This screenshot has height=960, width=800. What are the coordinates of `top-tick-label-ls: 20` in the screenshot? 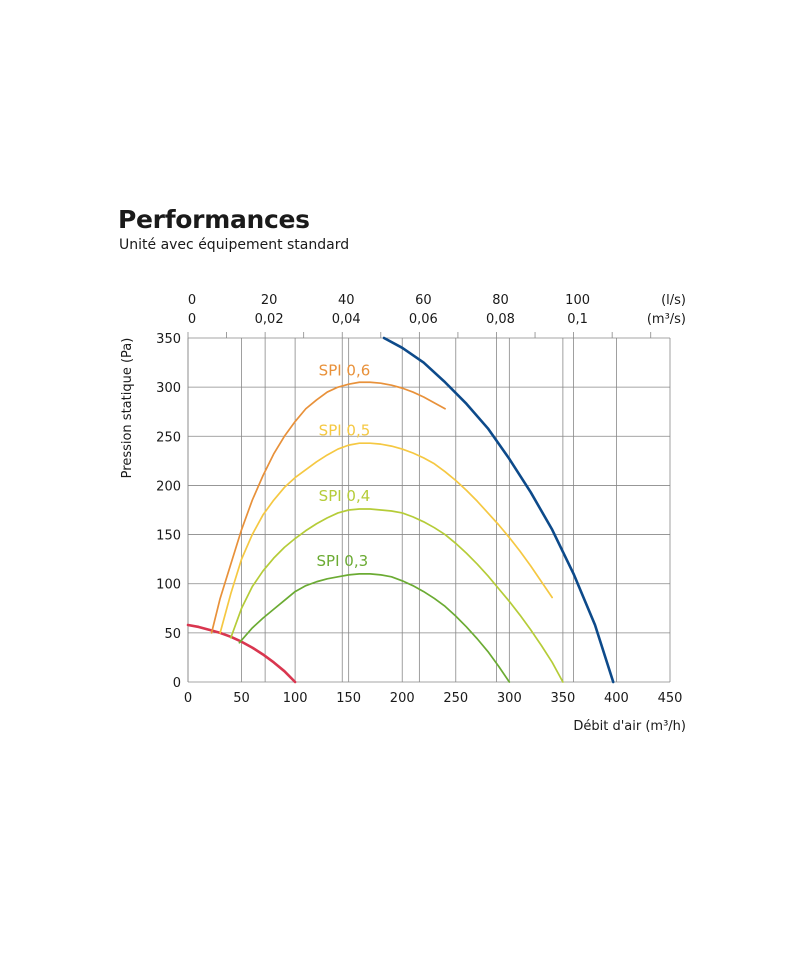 It's located at (269, 300).